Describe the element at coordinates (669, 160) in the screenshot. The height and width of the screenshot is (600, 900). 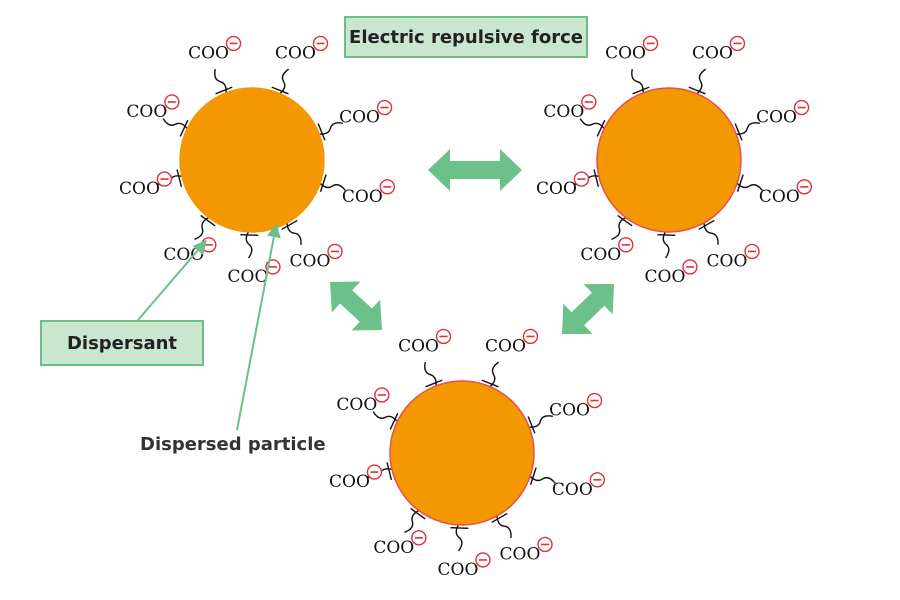
I see `dispersed-particle-top-right` at that location.